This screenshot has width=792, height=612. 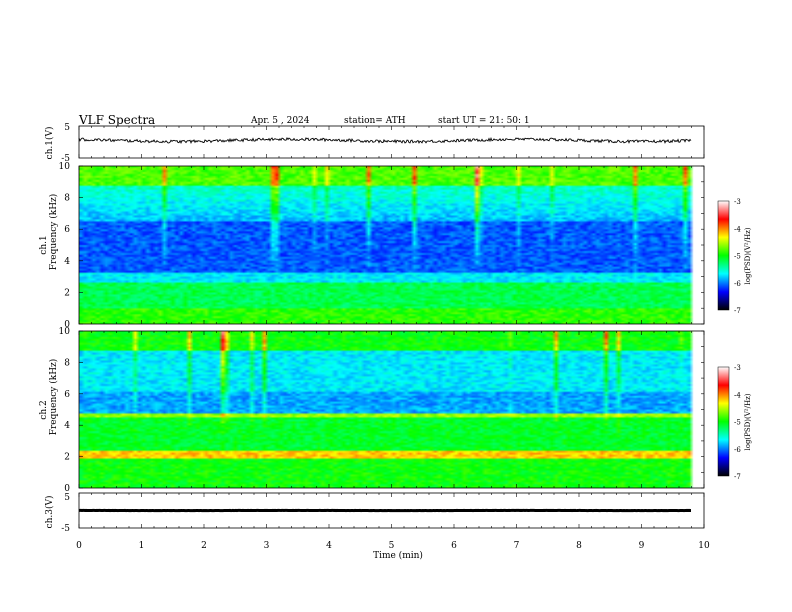 I want to click on ch1-colorbar: -3 -4 -5 -6 -7 log(PSD)(V²/Hz), so click(x=734, y=256).